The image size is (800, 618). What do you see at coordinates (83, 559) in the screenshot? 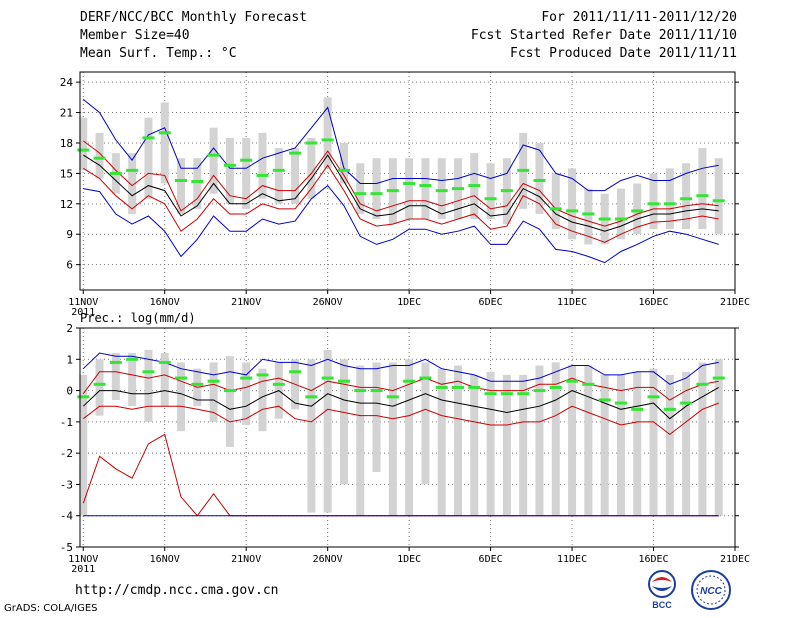
I see `prec-xtick-label: 11NOV` at bounding box center [83, 559].